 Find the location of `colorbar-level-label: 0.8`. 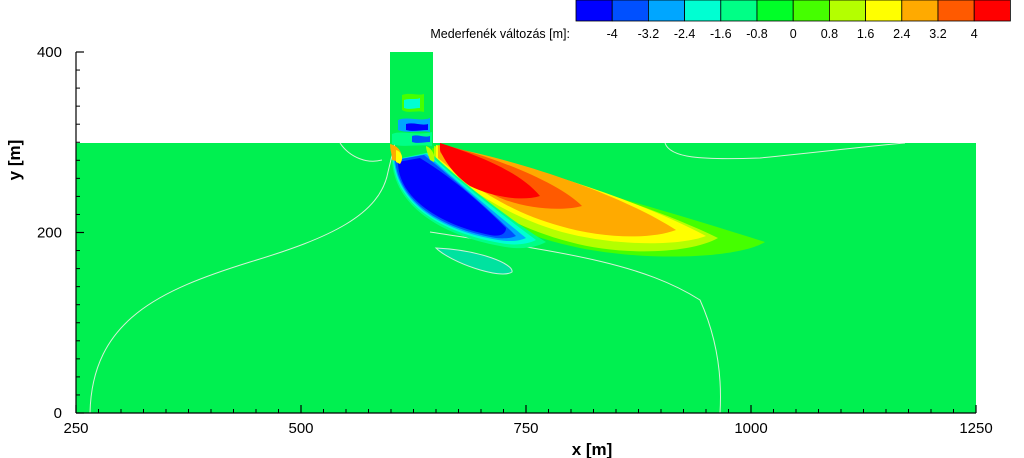

colorbar-level-label: 0.8 is located at coordinates (829, 34).